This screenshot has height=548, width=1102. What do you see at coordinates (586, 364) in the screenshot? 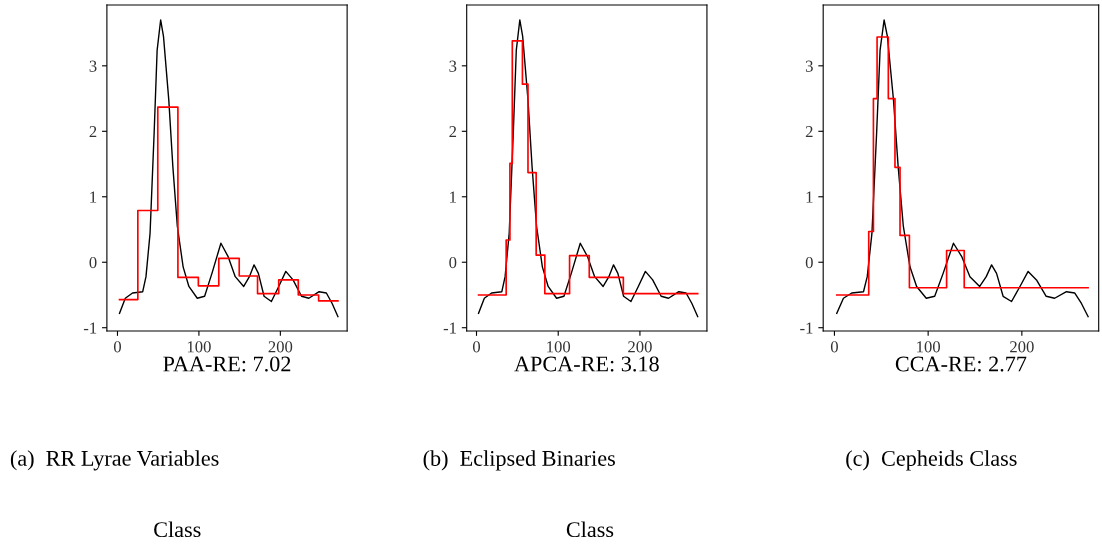
I see `x-axis-title: APCA-RE: 3.18` at bounding box center [586, 364].